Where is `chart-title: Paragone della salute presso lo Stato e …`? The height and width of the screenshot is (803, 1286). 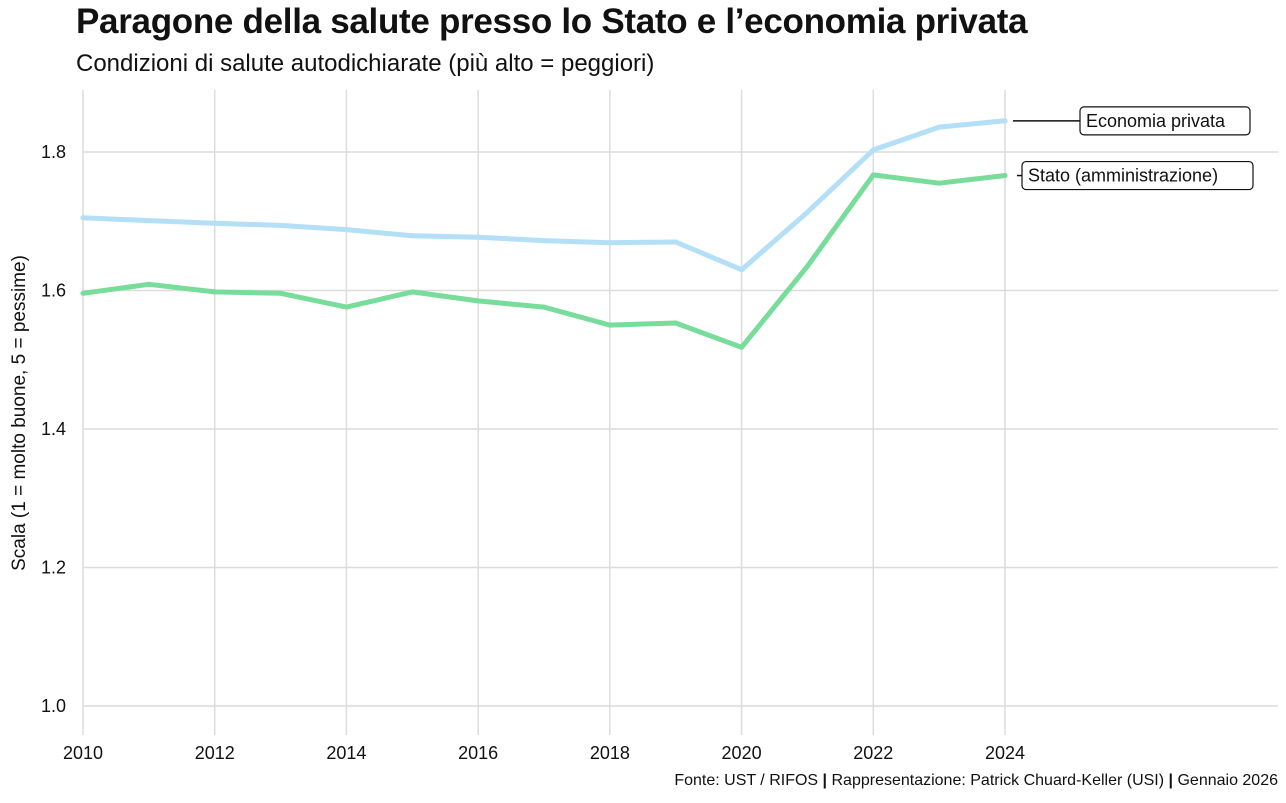 chart-title: Paragone della salute presso lo Stato e … is located at coordinates (552, 21).